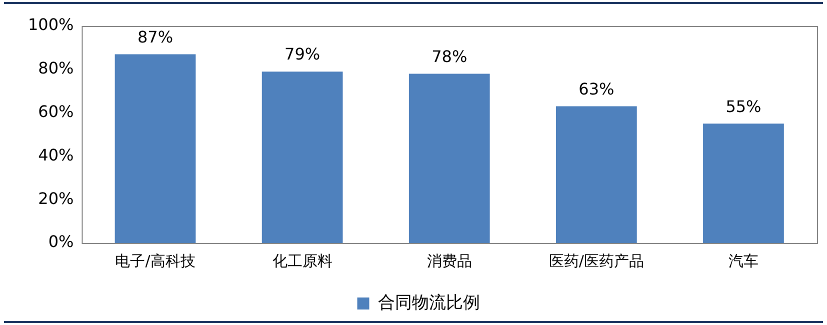  Describe the element at coordinates (302, 261) in the screenshot. I see `x-tick-label: 化工原料` at that location.